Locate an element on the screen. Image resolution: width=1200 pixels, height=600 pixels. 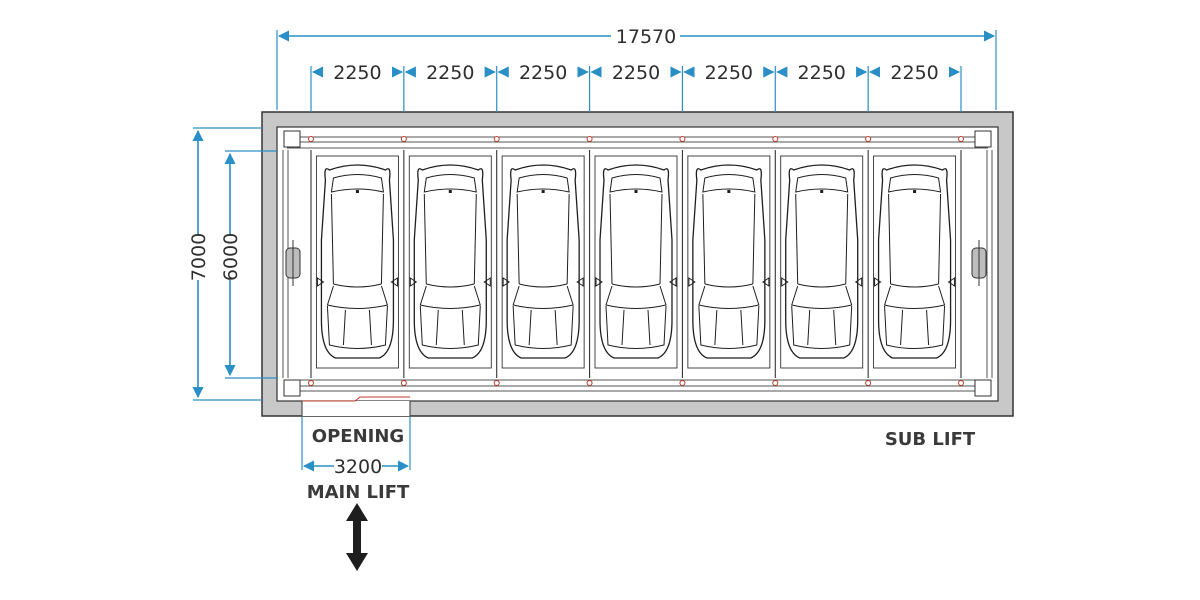
overall-width-dimension: 17570 is located at coordinates (636, 68).